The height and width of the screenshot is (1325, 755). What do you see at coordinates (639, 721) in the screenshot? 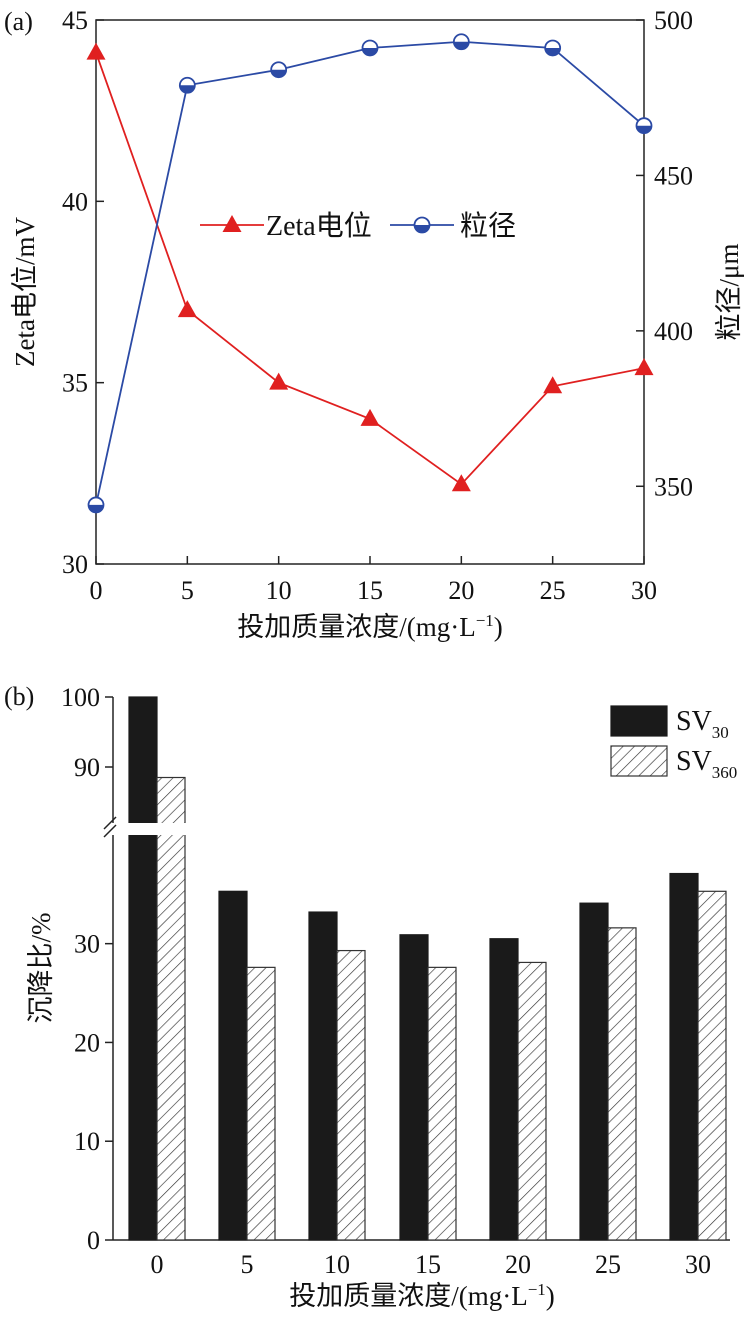
I see `legend-sv30-swatch` at bounding box center [639, 721].